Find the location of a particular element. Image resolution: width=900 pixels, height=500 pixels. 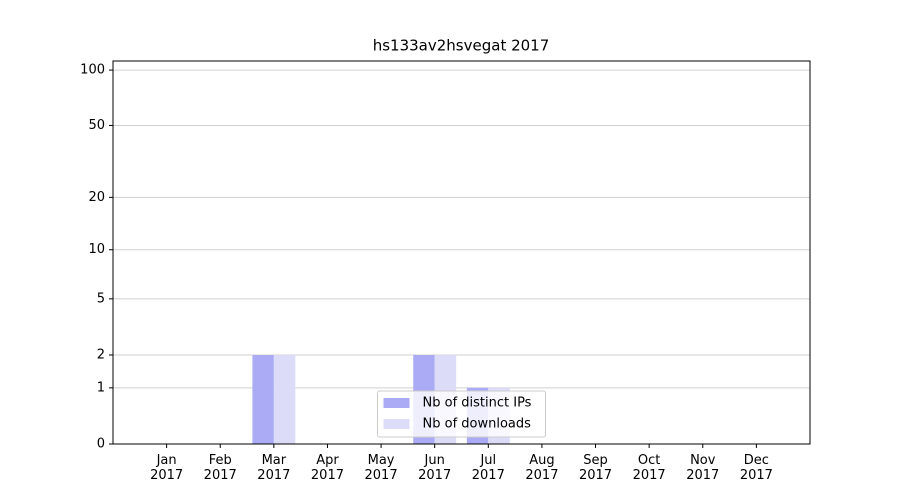

y-tick-label: 0 is located at coordinates (101, 444).